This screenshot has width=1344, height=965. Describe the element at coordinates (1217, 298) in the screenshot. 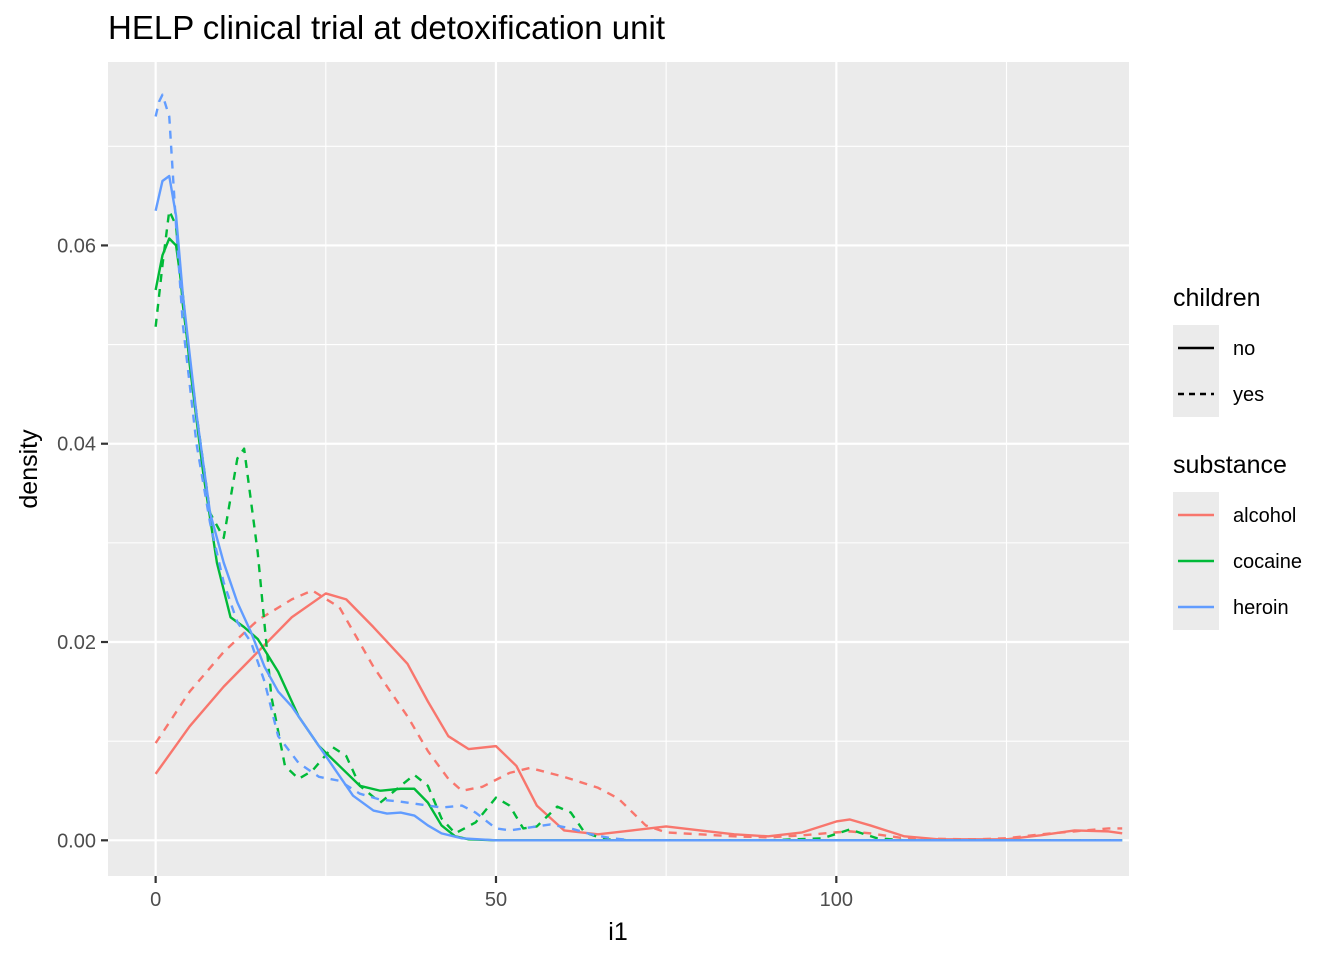

I see `legend-title-children: children` at that location.